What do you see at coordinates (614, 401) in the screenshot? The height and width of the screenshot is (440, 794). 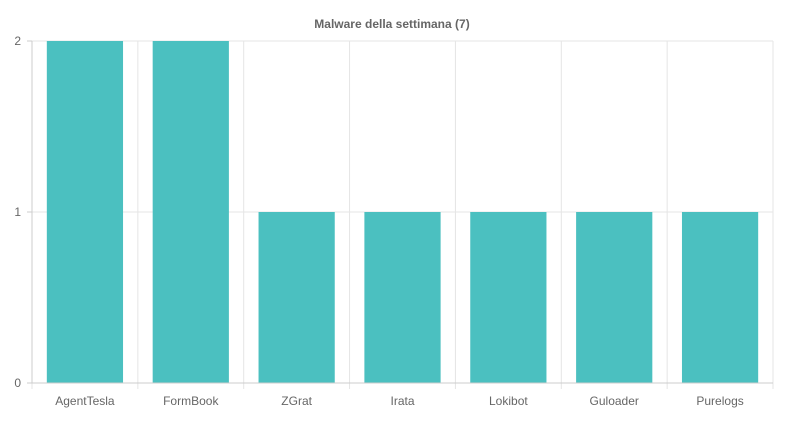 I see `x-tick-label: Guloader` at bounding box center [614, 401].